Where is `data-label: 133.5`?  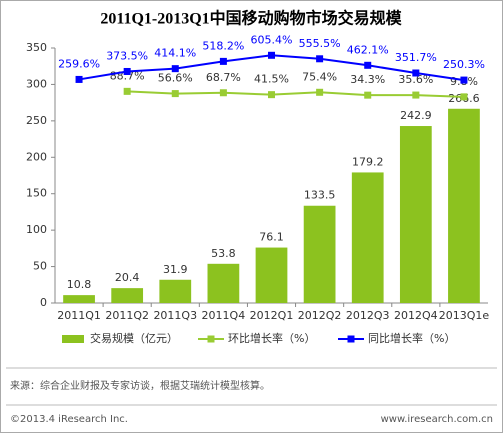
data-label: 133.5 is located at coordinates (320, 195).